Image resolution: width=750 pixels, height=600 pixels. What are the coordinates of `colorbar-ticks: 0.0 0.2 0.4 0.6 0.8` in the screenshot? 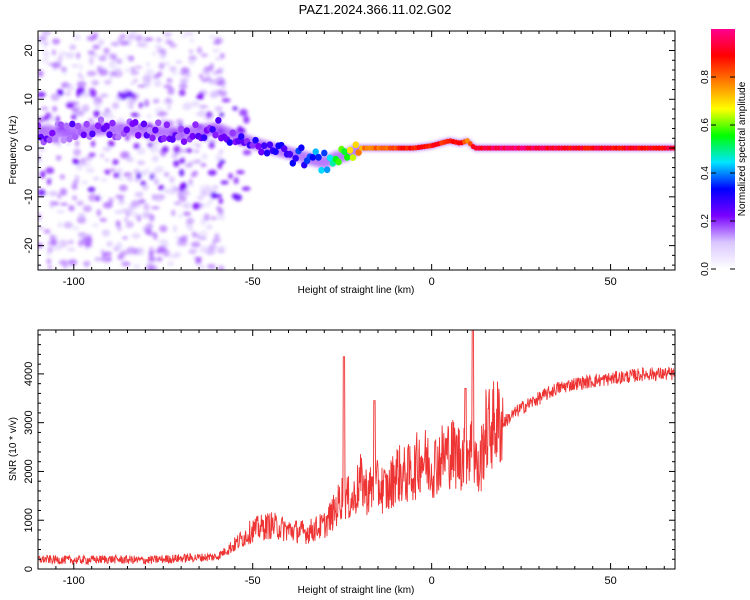 It's located at (717, 173).